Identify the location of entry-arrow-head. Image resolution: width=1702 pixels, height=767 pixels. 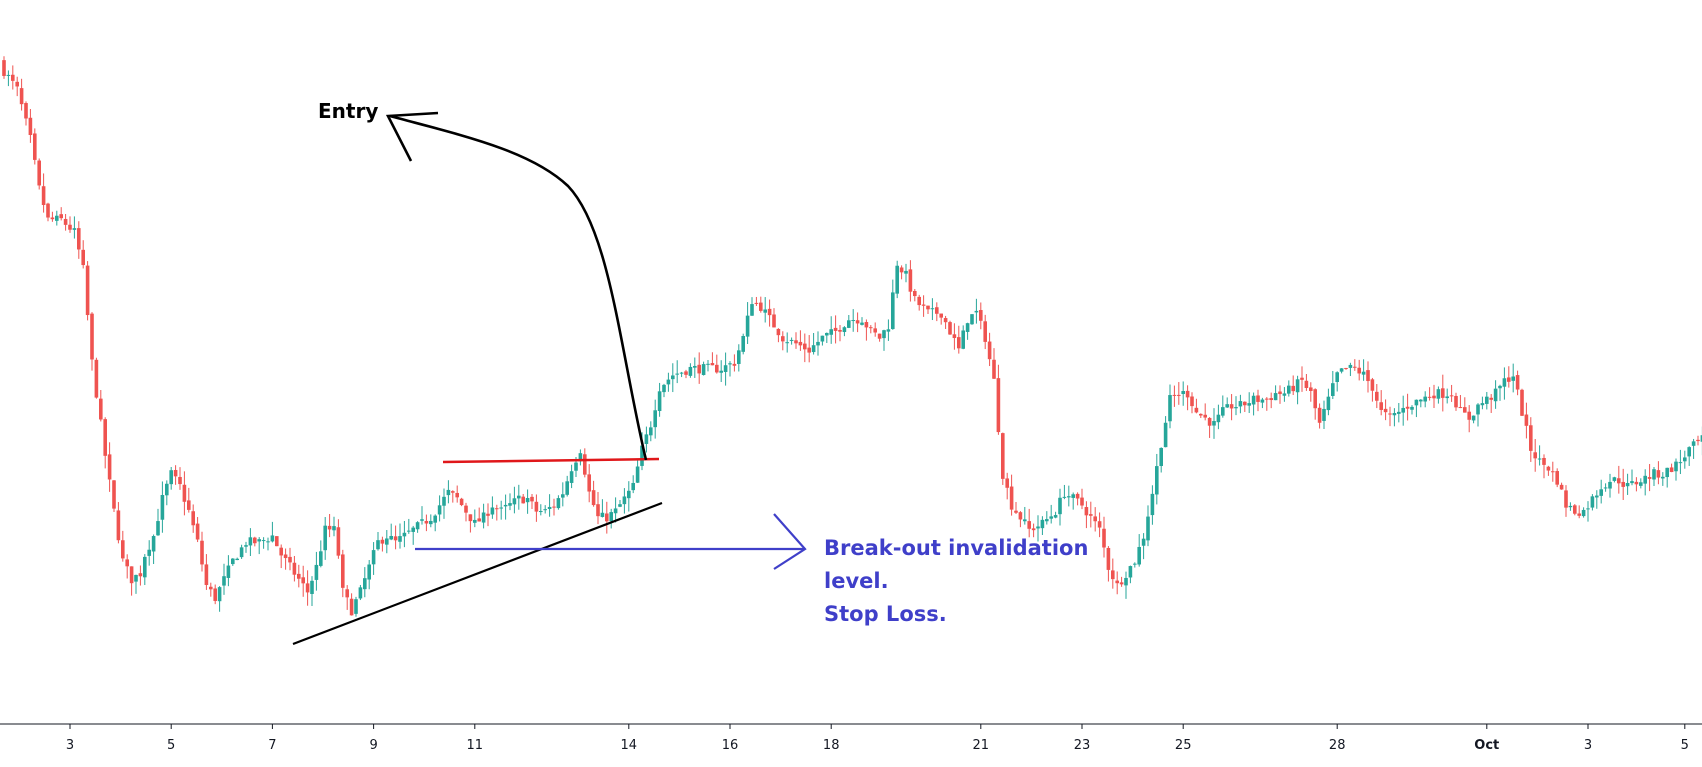
(412, 136).